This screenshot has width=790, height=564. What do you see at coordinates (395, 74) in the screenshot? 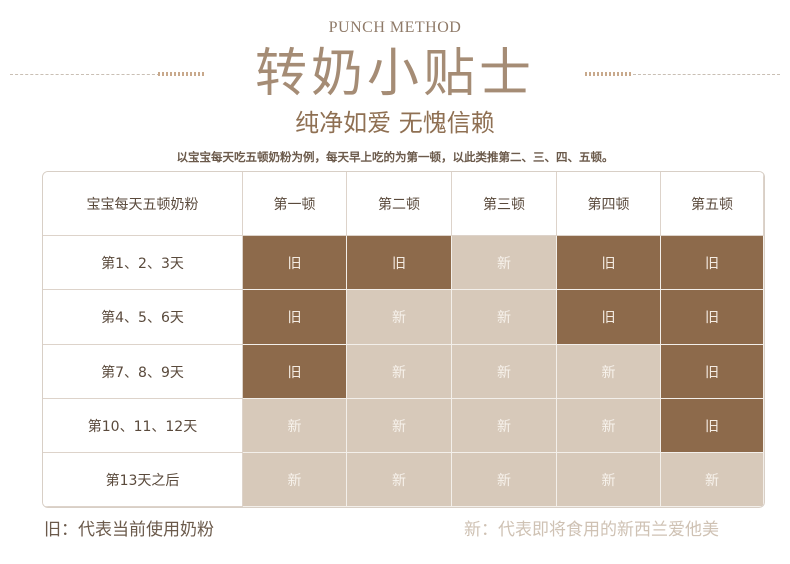
I see `page-title: 转奶小贴士` at bounding box center [395, 74].